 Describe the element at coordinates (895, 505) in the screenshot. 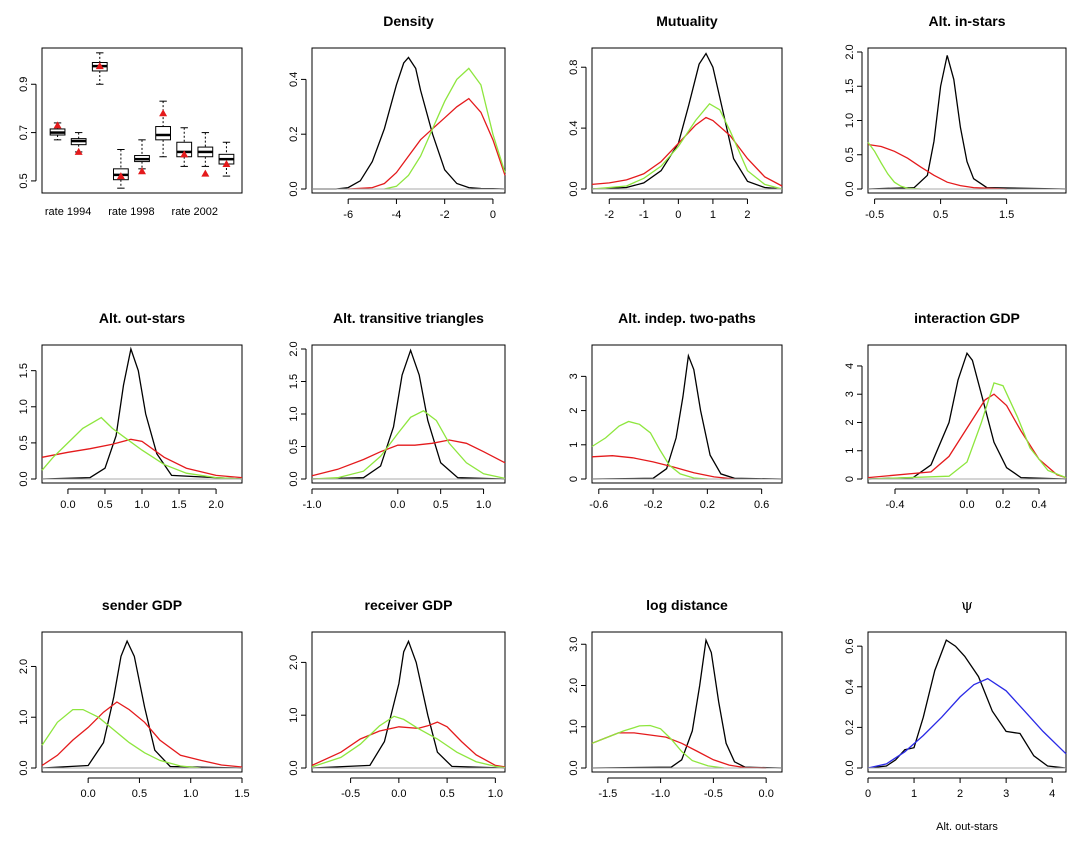

I see `x-tick-label: -0.4` at that location.